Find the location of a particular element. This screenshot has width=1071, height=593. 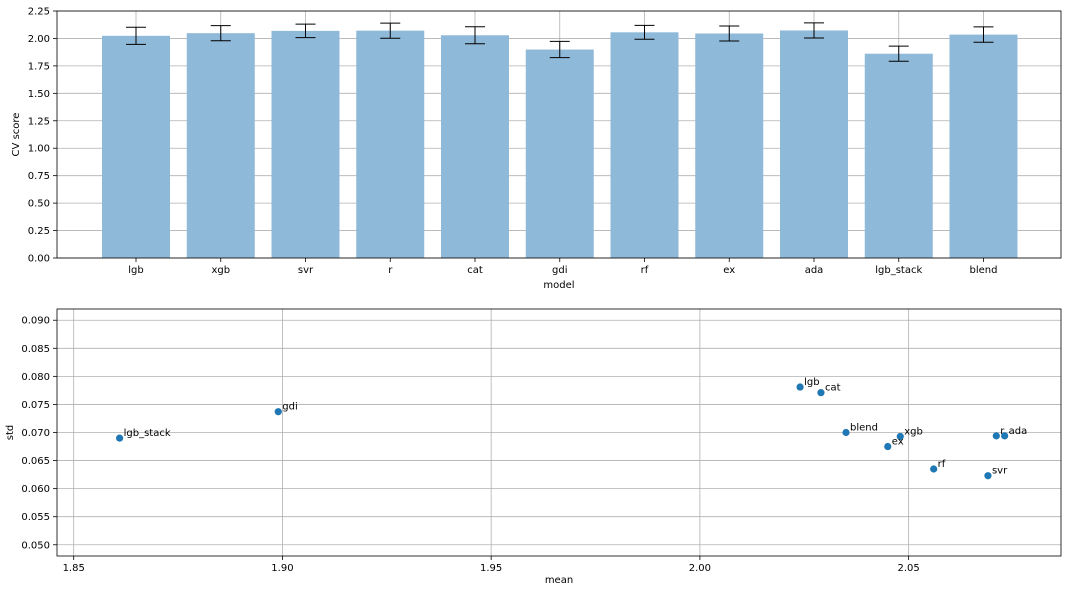

x-tick-label: lgb is located at coordinates (135, 270).